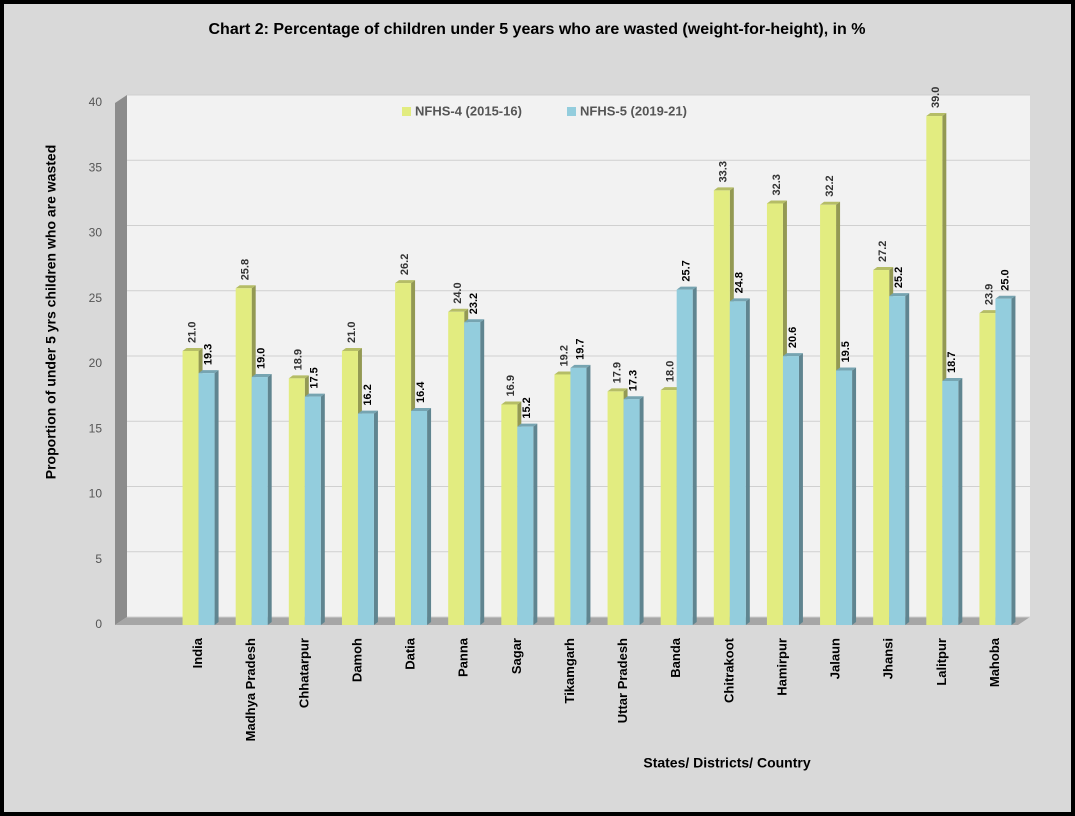  What do you see at coordinates (633, 110) in the screenshot?
I see `legend-label: NFHS-5 (2019-21)` at bounding box center [633, 110].